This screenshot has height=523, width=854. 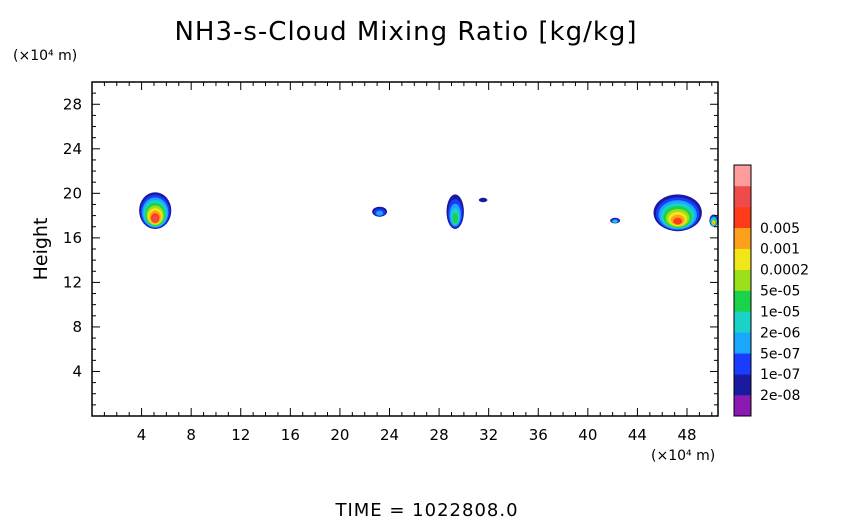 What do you see at coordinates (439, 435) in the screenshot?
I see `x-tick-label: 28` at bounding box center [439, 435].